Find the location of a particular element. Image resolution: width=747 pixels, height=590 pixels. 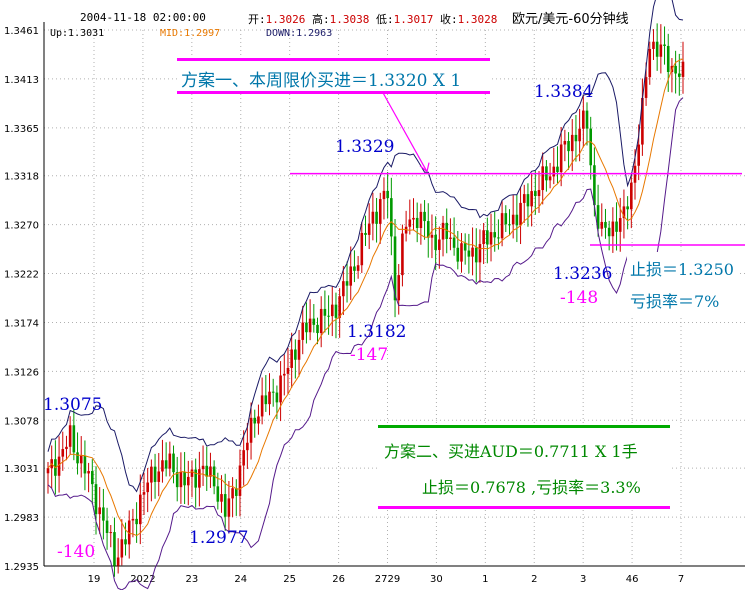

label-1-3075: 1.3075 is located at coordinates (73, 405).